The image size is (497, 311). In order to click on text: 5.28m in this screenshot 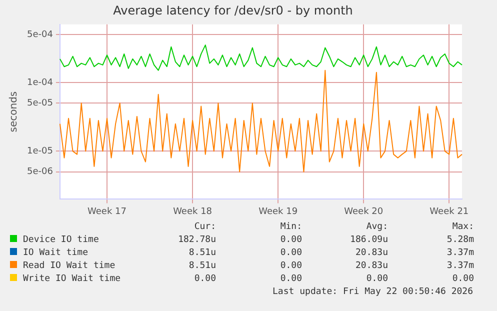, I will do `click(460, 240)`.